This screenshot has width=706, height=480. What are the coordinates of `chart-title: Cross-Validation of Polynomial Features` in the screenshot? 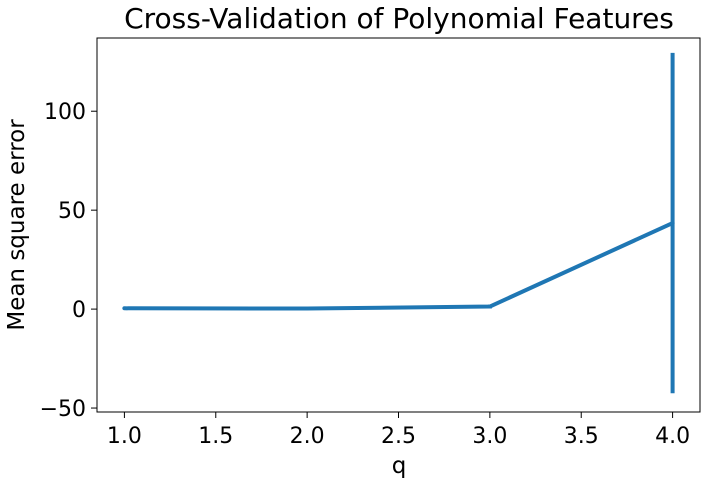 It's located at (399, 18).